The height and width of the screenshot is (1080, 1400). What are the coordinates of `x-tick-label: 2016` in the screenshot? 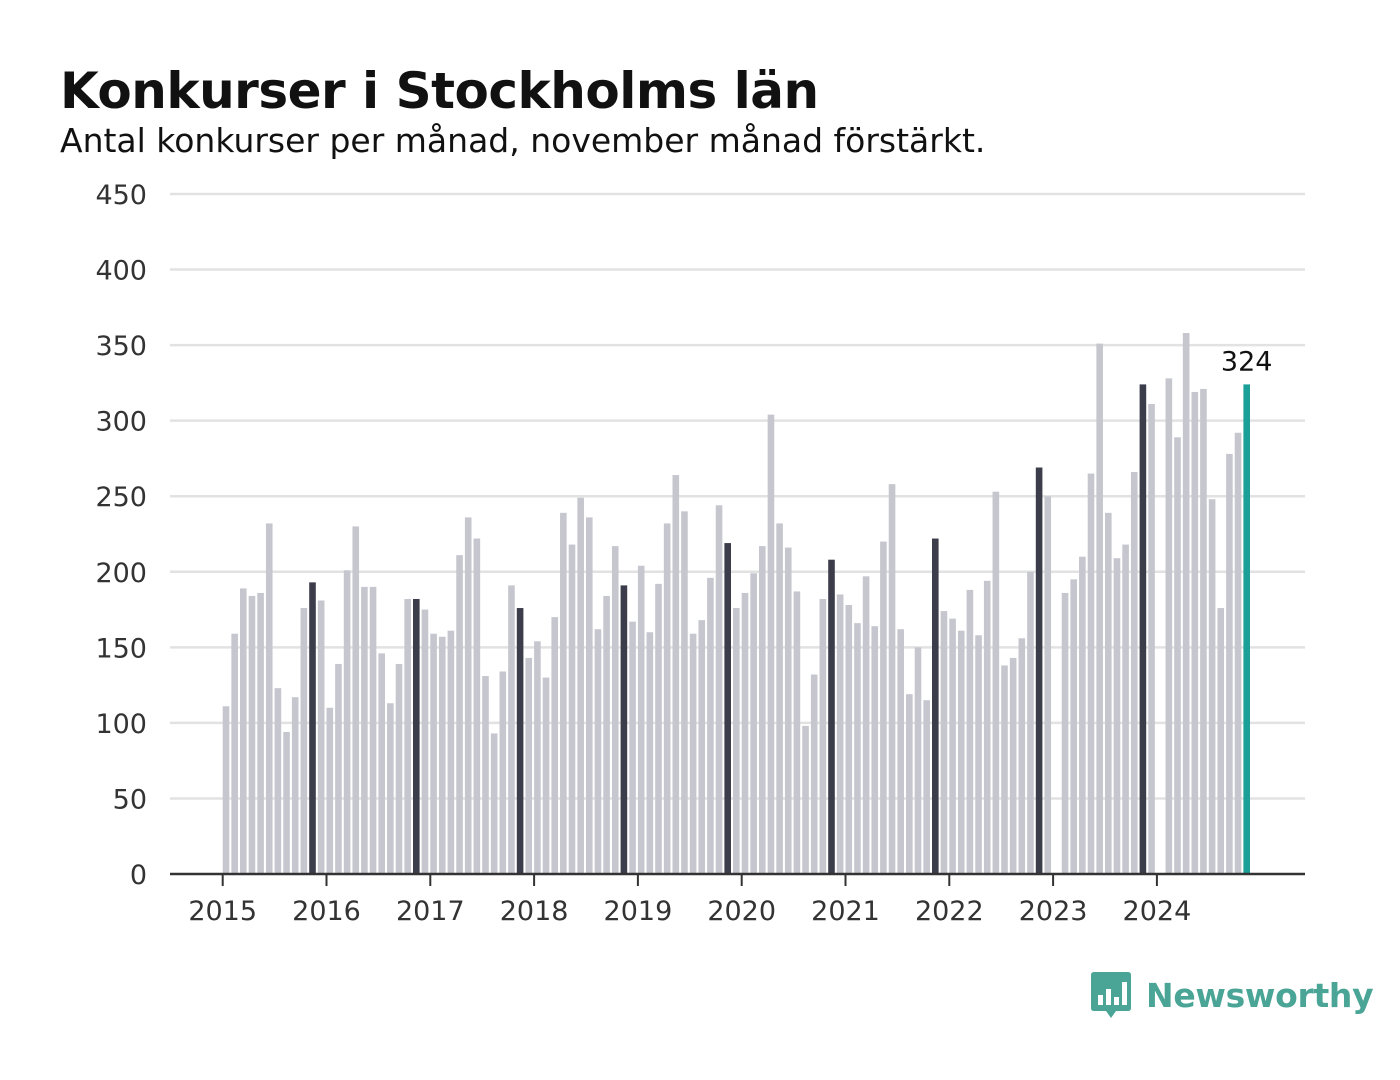 It's located at (326, 911).